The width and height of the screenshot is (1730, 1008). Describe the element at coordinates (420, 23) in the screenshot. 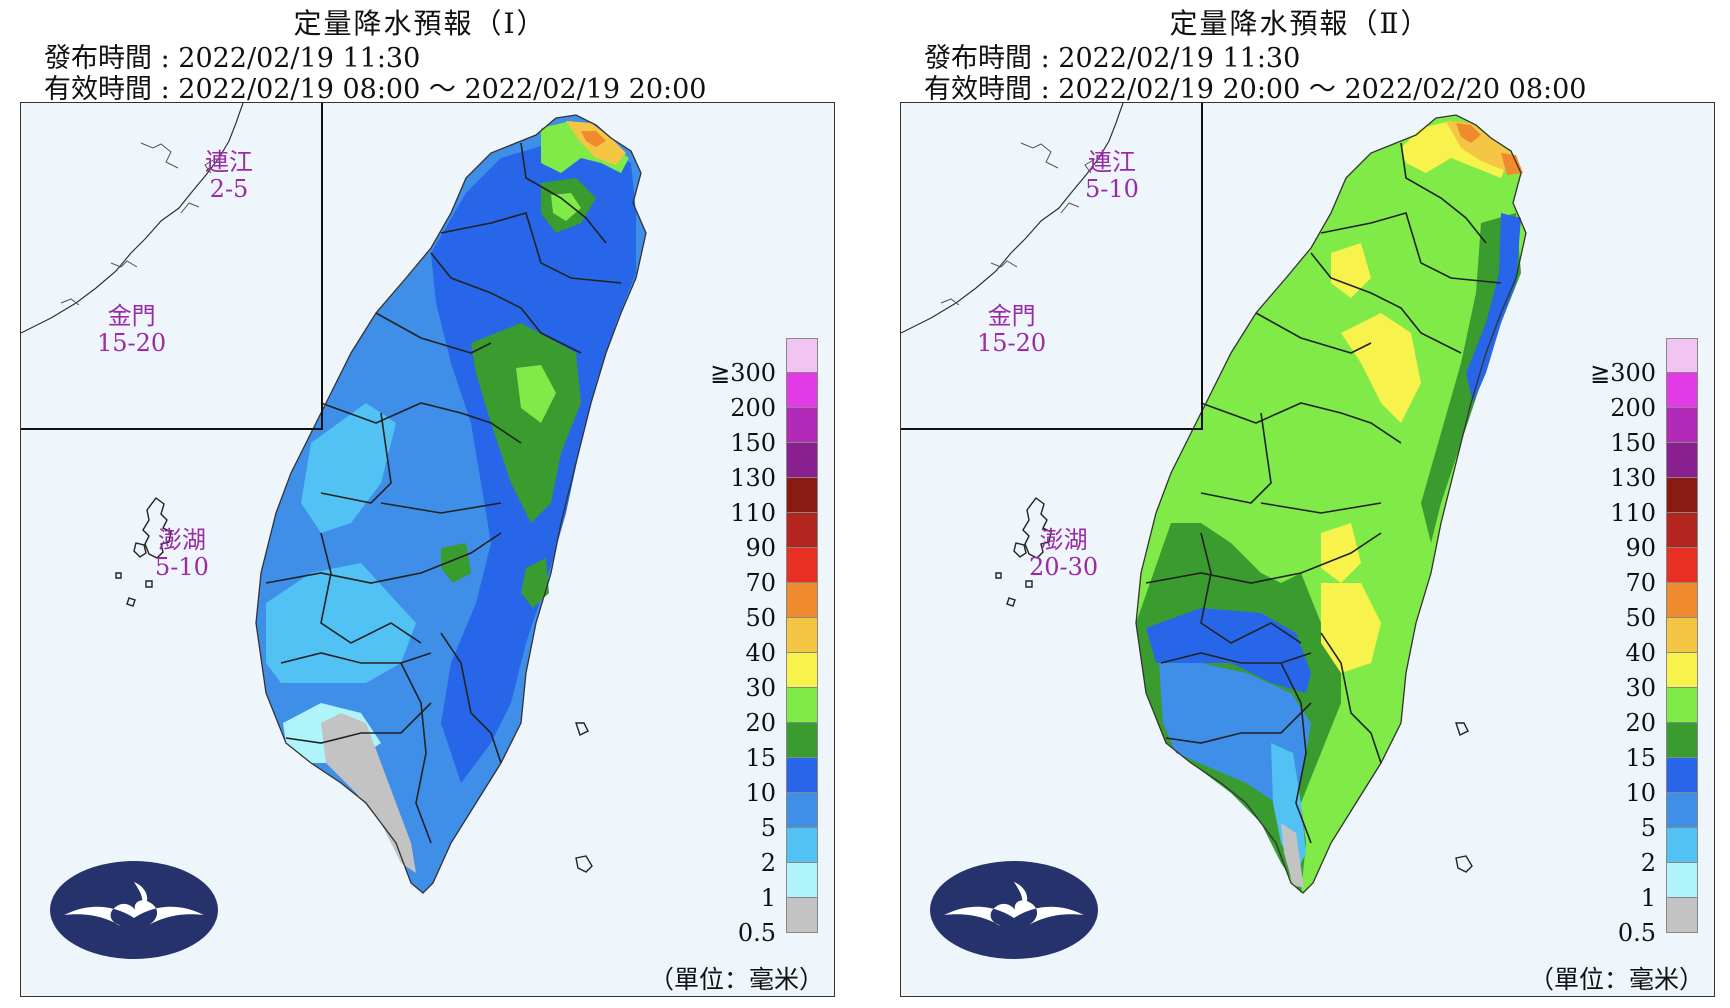

I see `panel-title: 定量降水預報（Ⅰ）` at that location.